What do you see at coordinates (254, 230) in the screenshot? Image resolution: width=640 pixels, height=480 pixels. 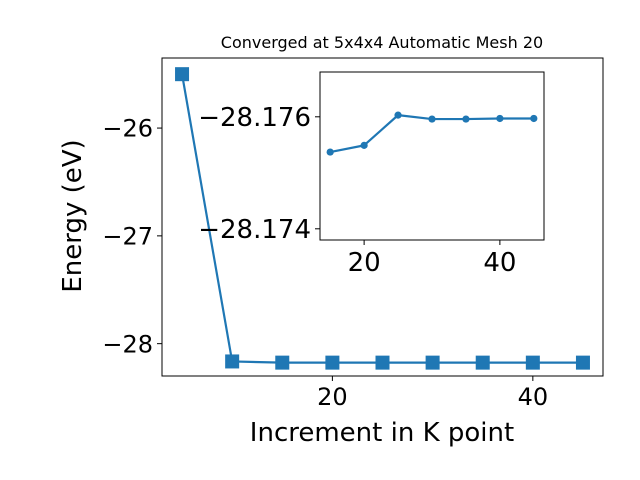 I see `inset-y-tick-label: −28.174` at bounding box center [254, 230].